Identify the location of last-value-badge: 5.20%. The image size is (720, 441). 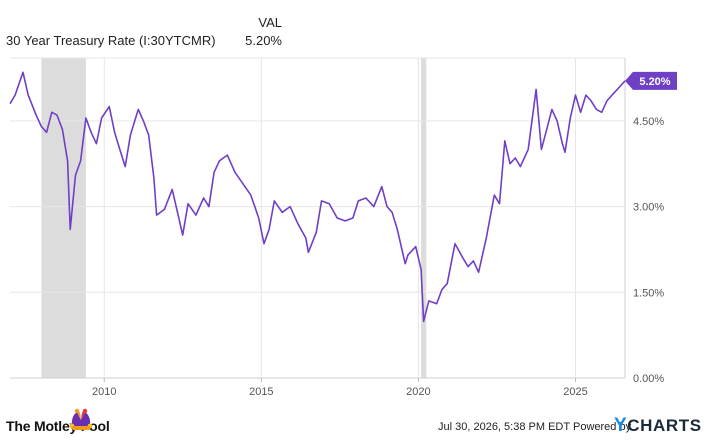
(651, 80).